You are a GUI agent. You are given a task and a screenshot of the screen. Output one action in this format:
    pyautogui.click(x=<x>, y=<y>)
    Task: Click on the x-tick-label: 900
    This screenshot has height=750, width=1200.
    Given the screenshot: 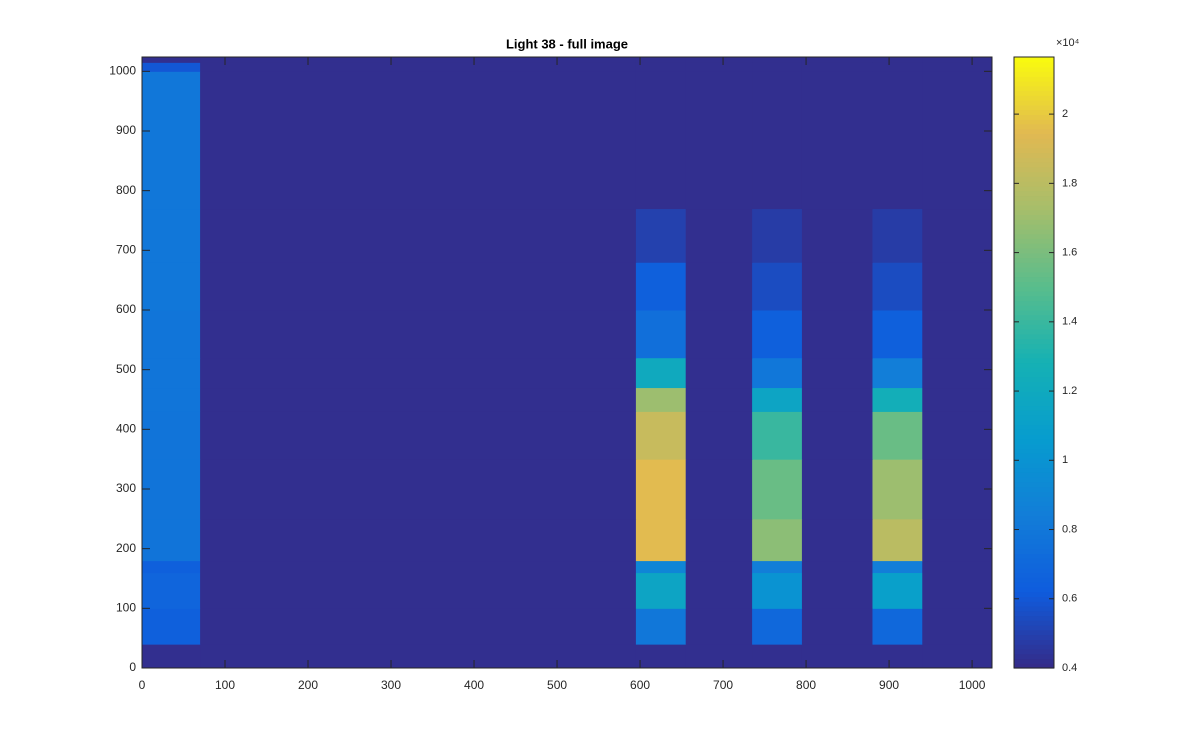 What is the action you would take?
    pyautogui.click(x=889, y=685)
    